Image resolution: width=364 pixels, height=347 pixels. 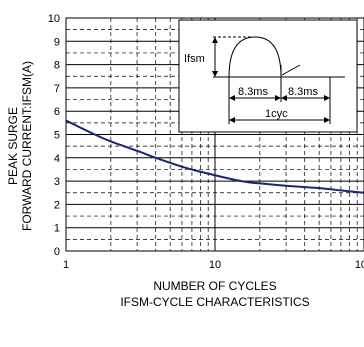 I want to click on y-tick-label: 3, so click(x=57, y=182).